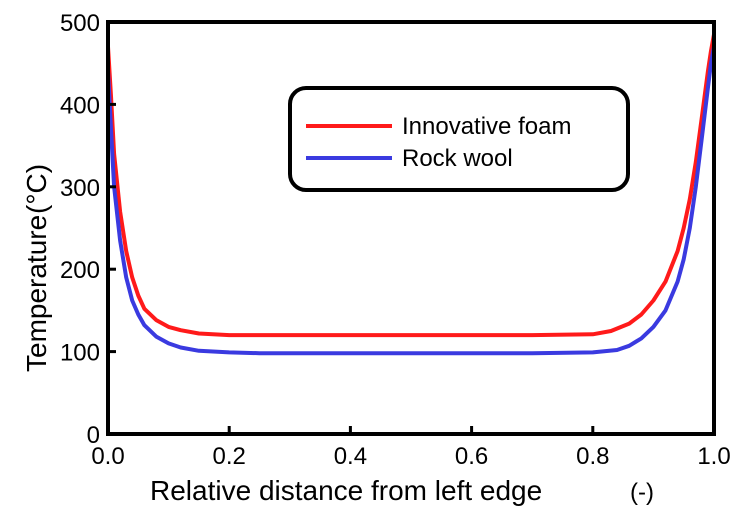 This screenshot has width=743, height=511. I want to click on x-axis-ticks: 0.0 0.2 0.4 0.6 0.8 1.0, so click(411, 448).